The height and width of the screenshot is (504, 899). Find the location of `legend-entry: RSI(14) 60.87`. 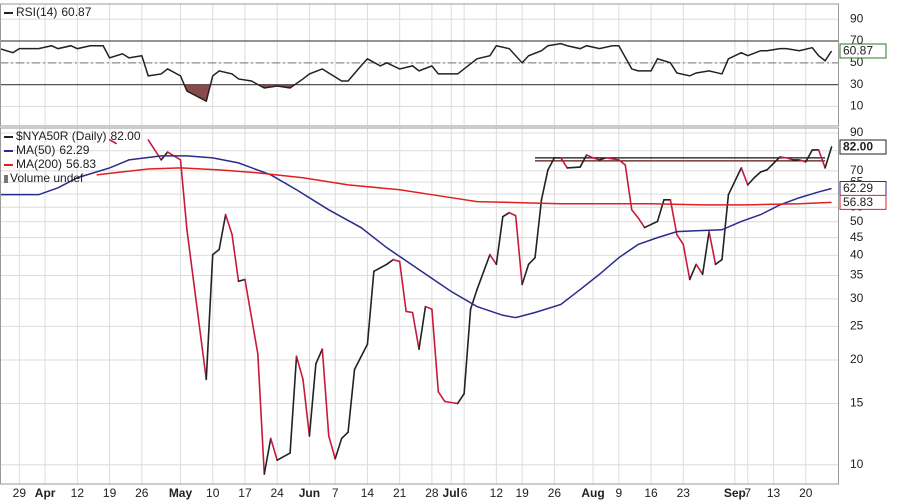

legend-entry: RSI(14) 60.87 is located at coordinates (54, 12).